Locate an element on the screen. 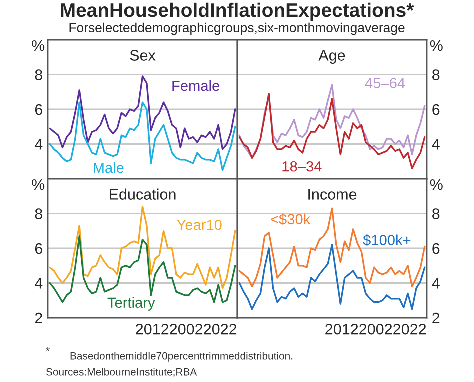 The height and width of the screenshot is (382, 474). source-note: Sources:MelbourneInstitute;RBA is located at coordinates (122, 373).